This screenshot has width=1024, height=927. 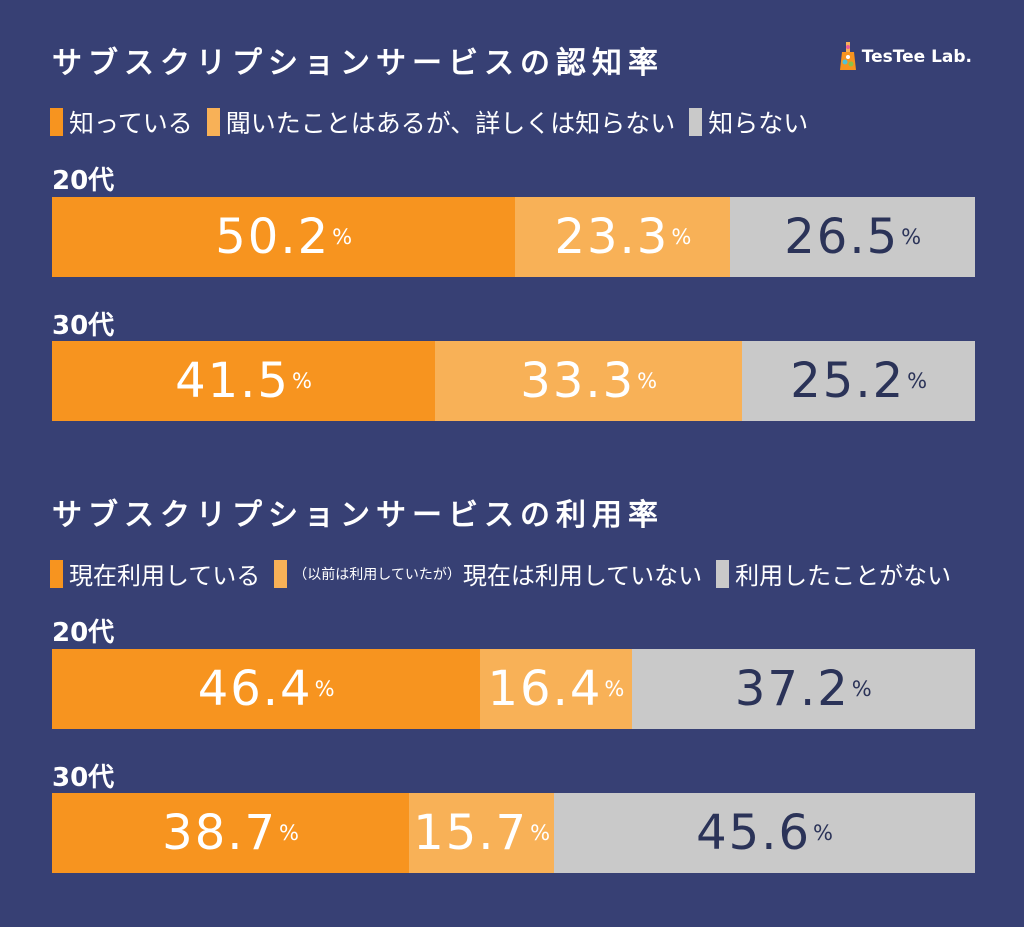 I want to click on data-label: 26.5, so click(x=842, y=237).